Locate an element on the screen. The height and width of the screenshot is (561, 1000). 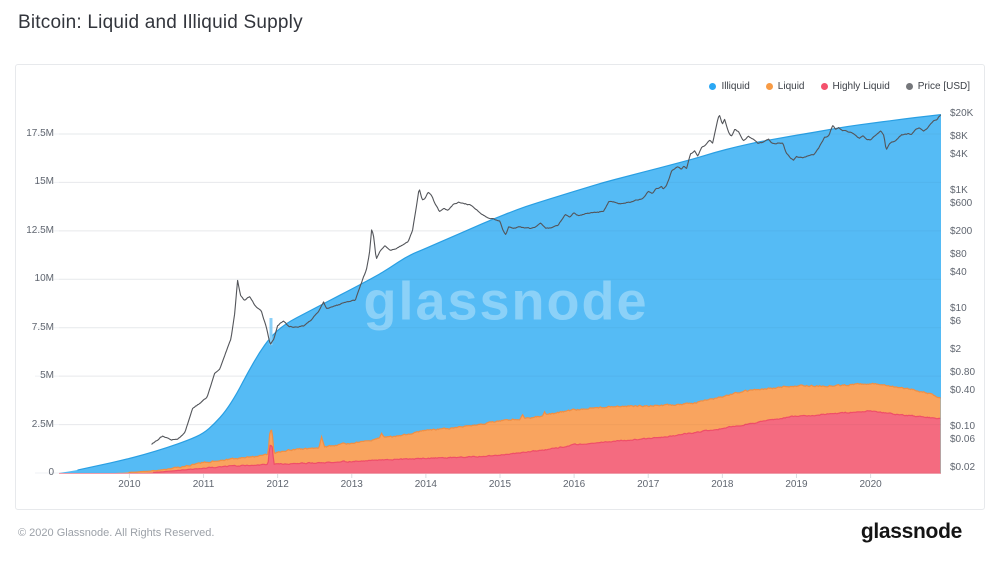
x-axis-label: 2018 is located at coordinates (722, 484).